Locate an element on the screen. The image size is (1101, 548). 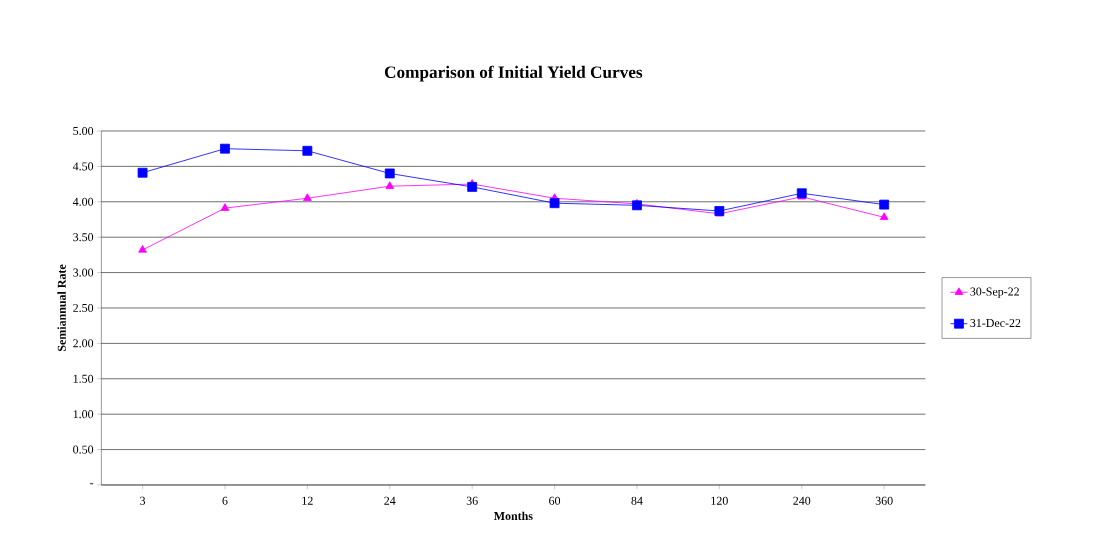
y-tick-label: 3.50 is located at coordinates (83, 237).